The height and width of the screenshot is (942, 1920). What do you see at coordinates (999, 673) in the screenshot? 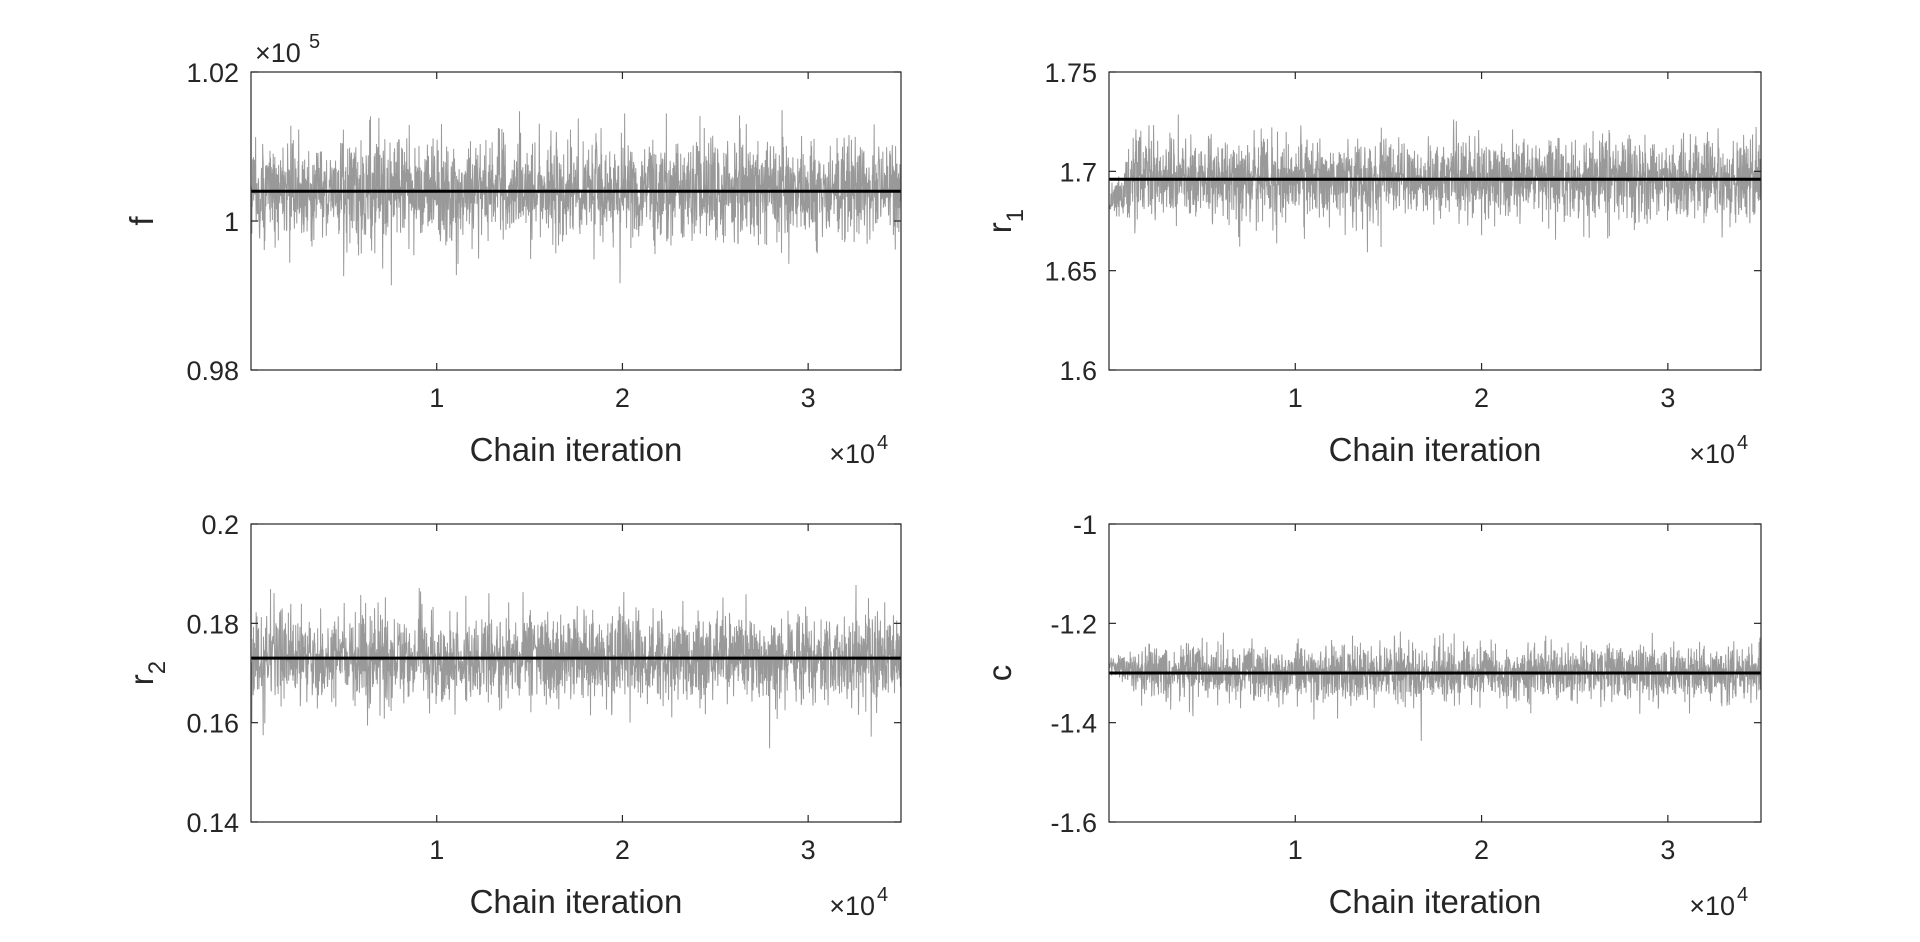
I see `y-axis-label: c` at bounding box center [999, 673].